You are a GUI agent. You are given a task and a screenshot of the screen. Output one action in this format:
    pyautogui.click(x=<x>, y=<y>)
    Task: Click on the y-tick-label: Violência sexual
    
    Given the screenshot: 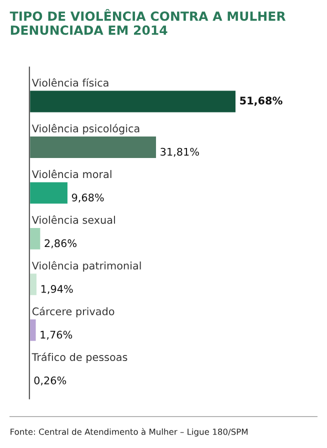 What is the action you would take?
    pyautogui.click(x=73, y=219)
    